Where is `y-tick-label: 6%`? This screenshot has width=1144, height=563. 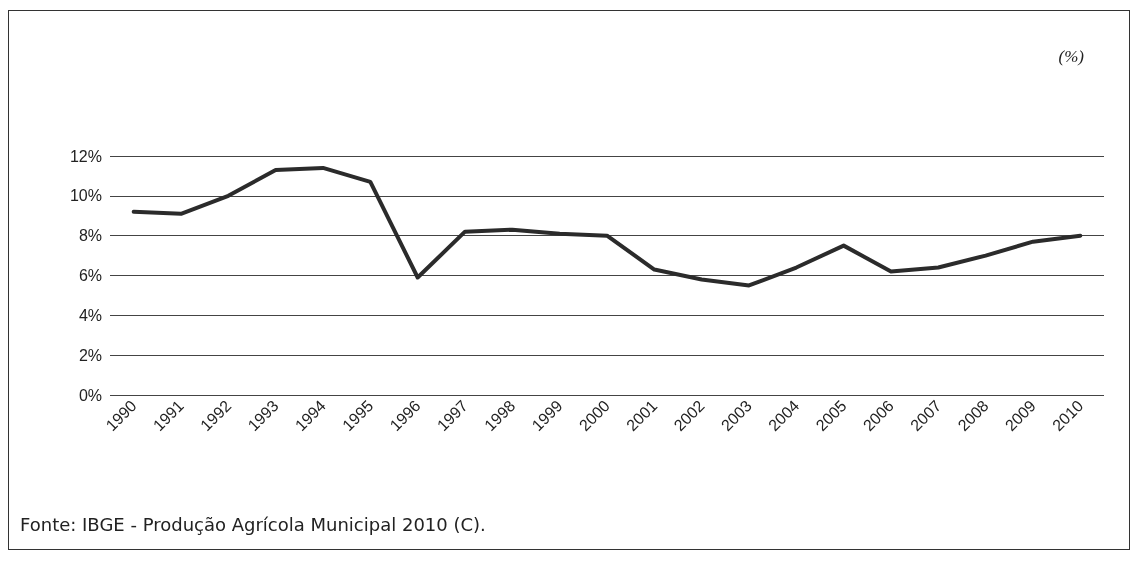
y-tick-label: 6% is located at coordinates (90, 275).